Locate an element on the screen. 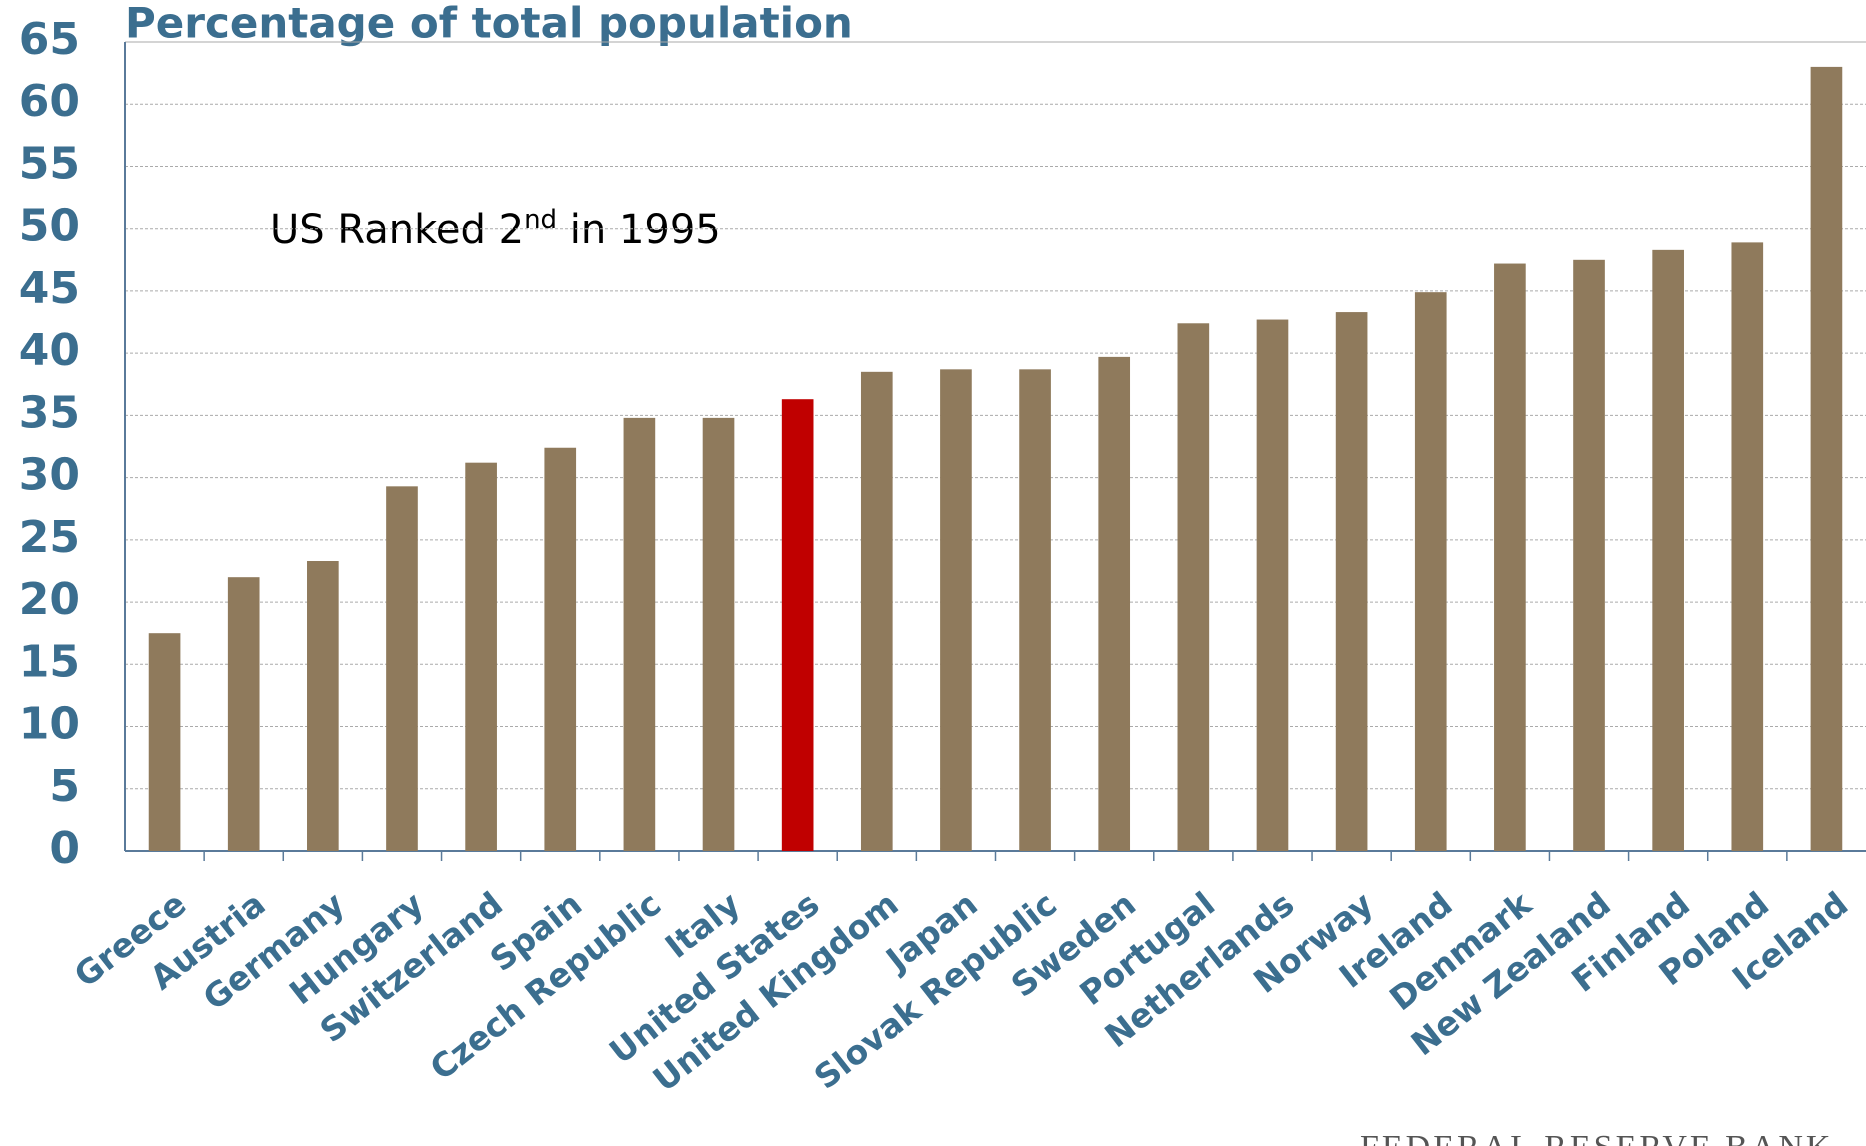  footer: FEDERAL RESERVE BANK is located at coordinates (1596, 1137).